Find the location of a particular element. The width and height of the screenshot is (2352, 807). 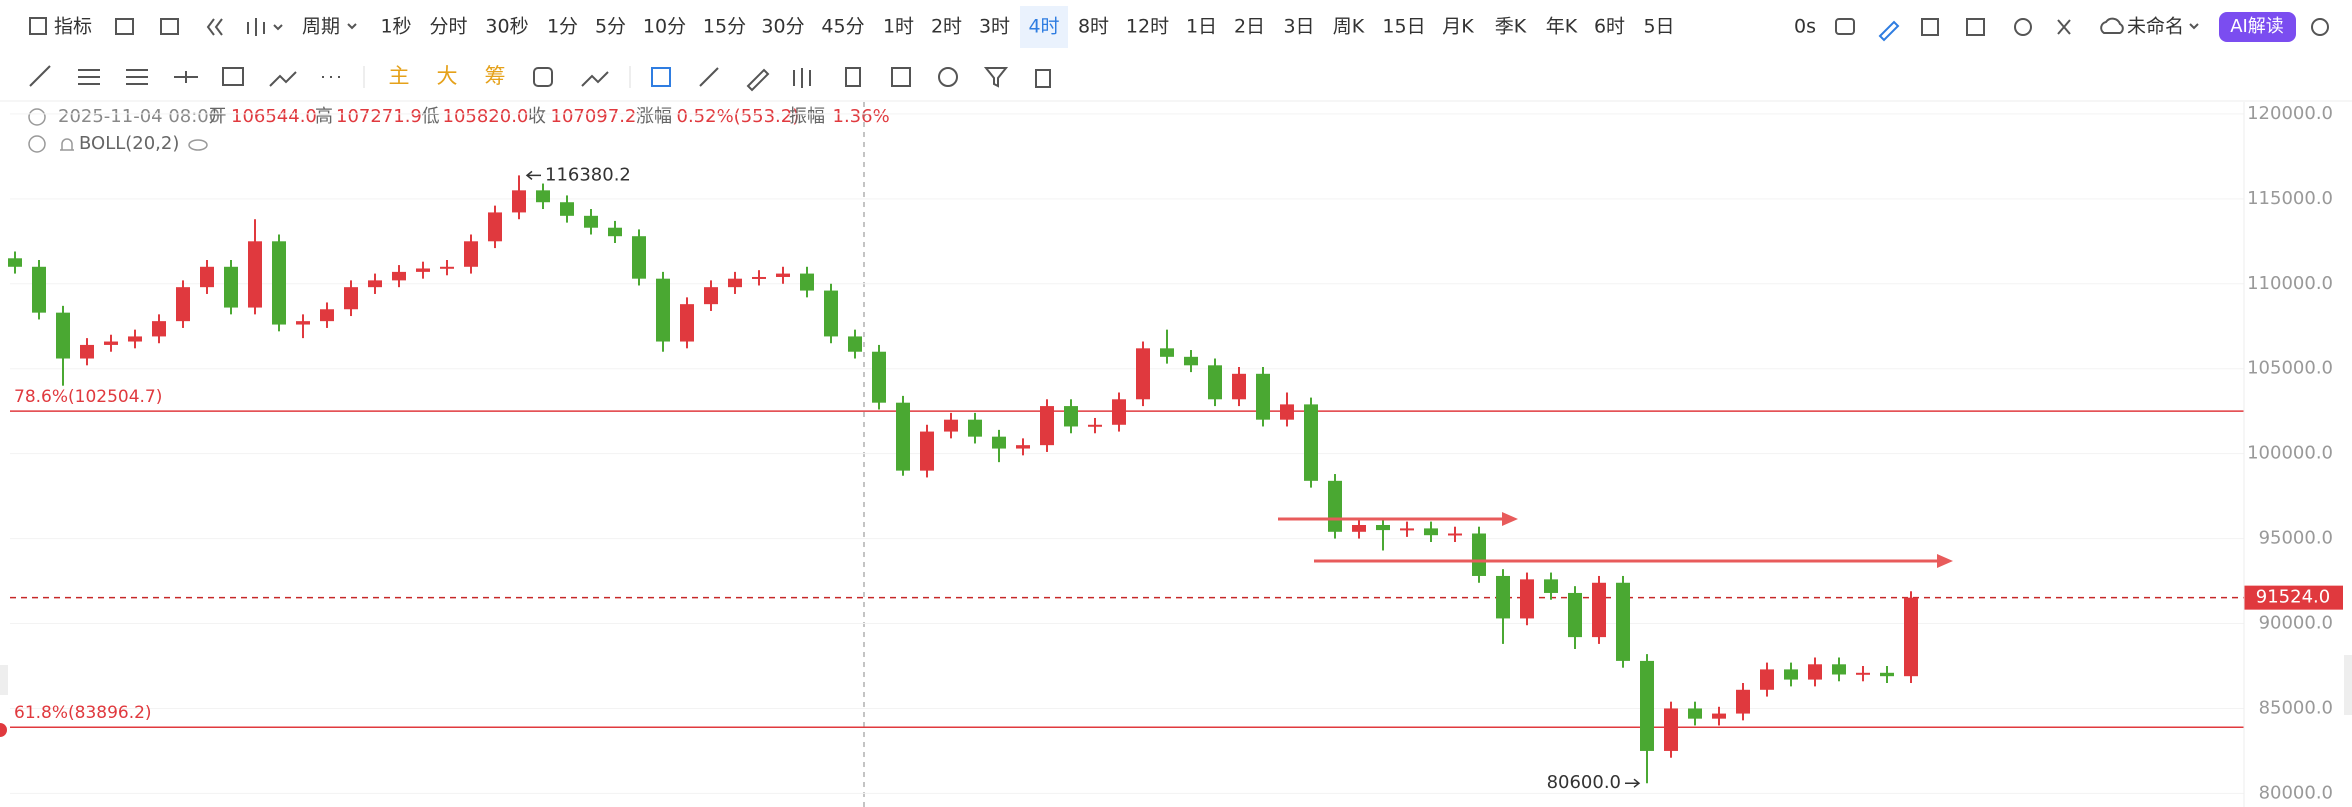

channel-tool is located at coordinates (89, 77).